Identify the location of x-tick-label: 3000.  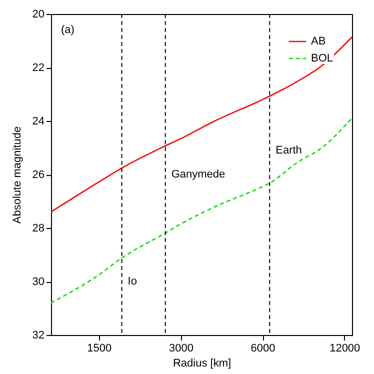
(181, 348).